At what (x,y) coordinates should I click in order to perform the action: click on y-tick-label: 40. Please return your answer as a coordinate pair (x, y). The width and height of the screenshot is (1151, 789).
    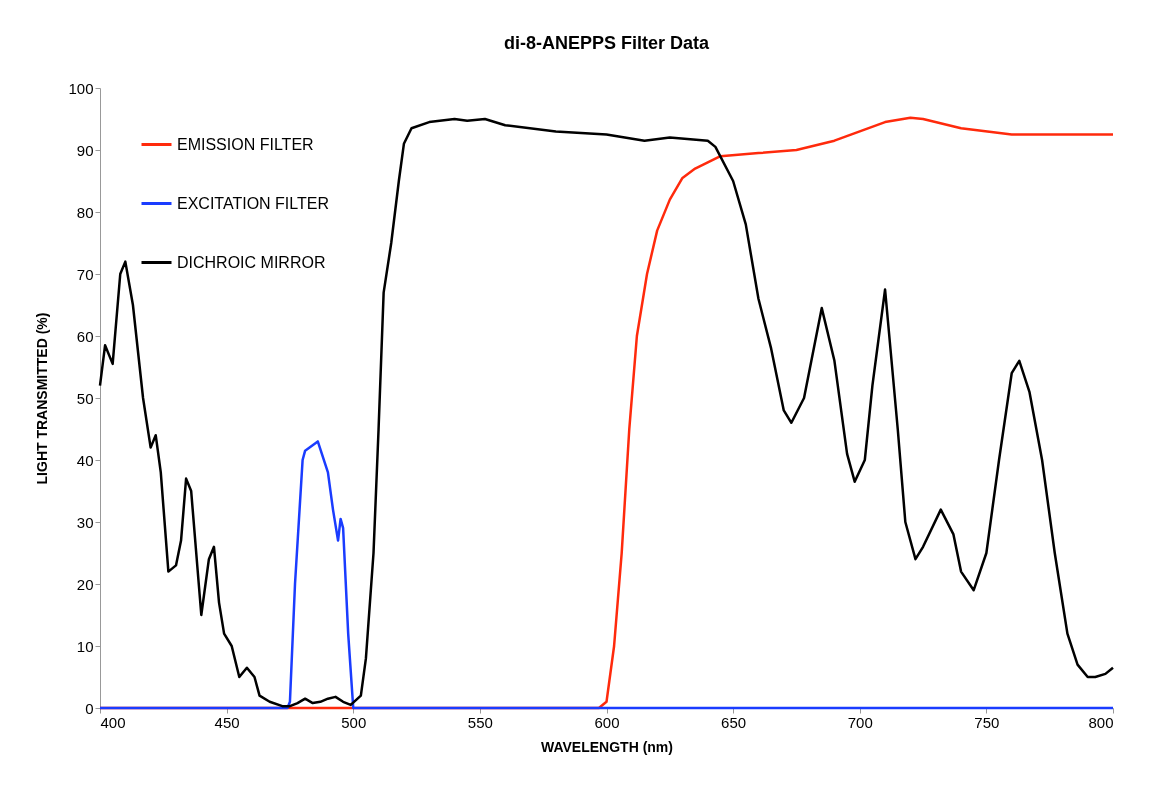
    Looking at the image, I should click on (85, 460).